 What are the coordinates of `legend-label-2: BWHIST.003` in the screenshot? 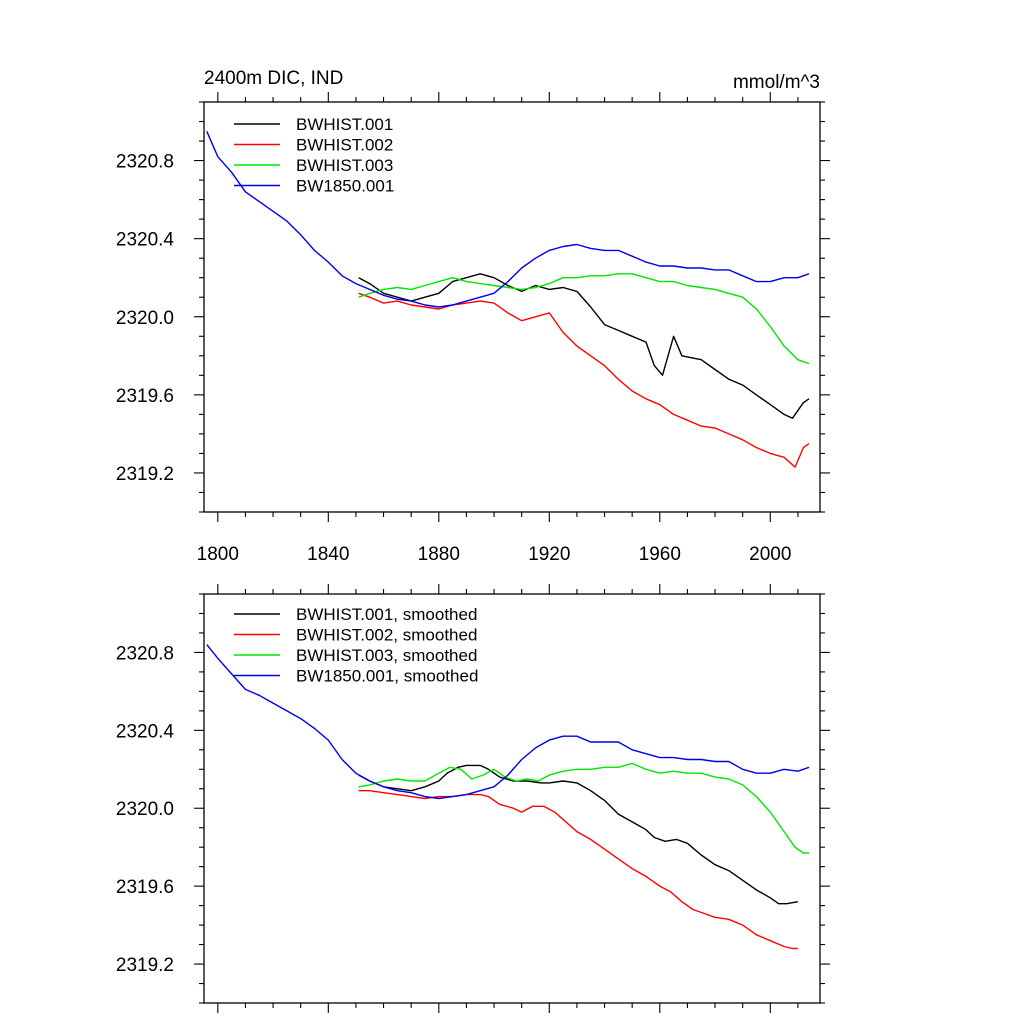 It's located at (344, 165).